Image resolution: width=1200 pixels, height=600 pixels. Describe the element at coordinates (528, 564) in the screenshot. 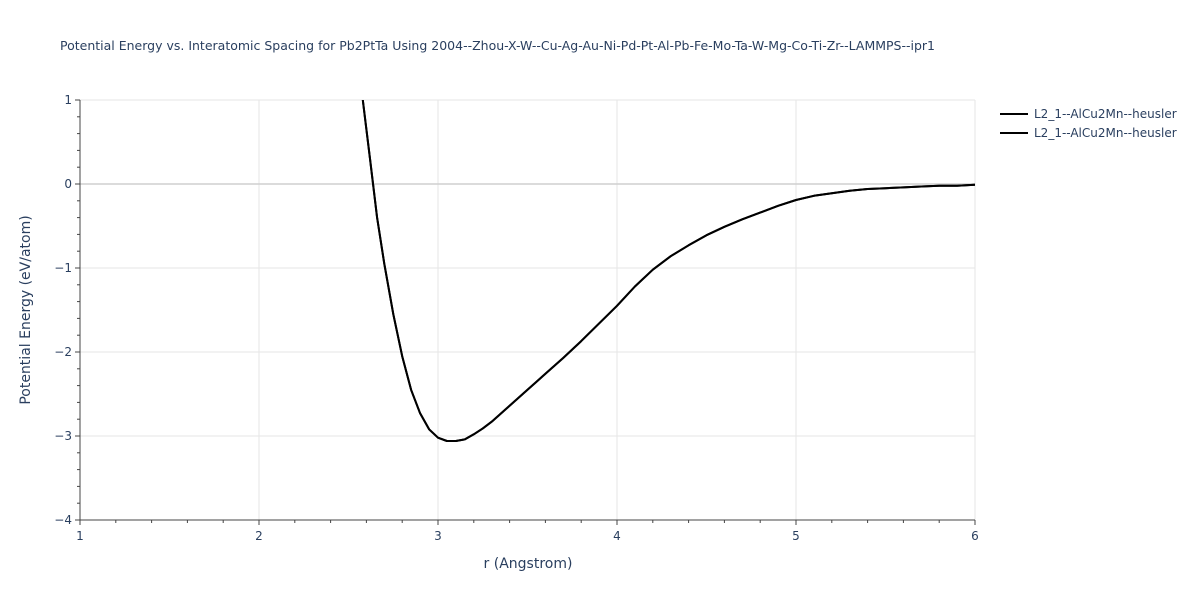

I see `x-axis-title: r (Angstrom)` at that location.